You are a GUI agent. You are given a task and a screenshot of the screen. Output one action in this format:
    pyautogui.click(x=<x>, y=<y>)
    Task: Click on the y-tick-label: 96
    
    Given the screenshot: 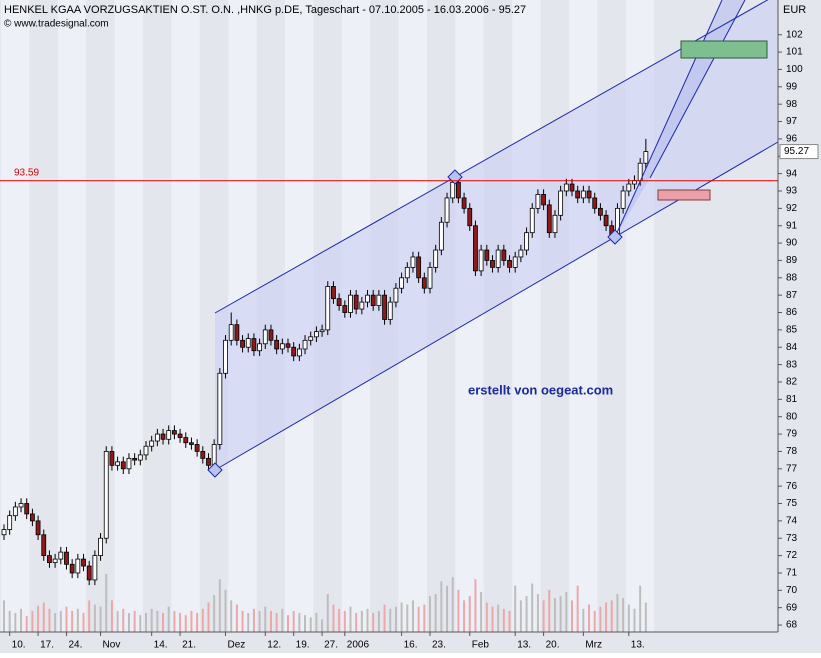 What is the action you would take?
    pyautogui.click(x=792, y=139)
    